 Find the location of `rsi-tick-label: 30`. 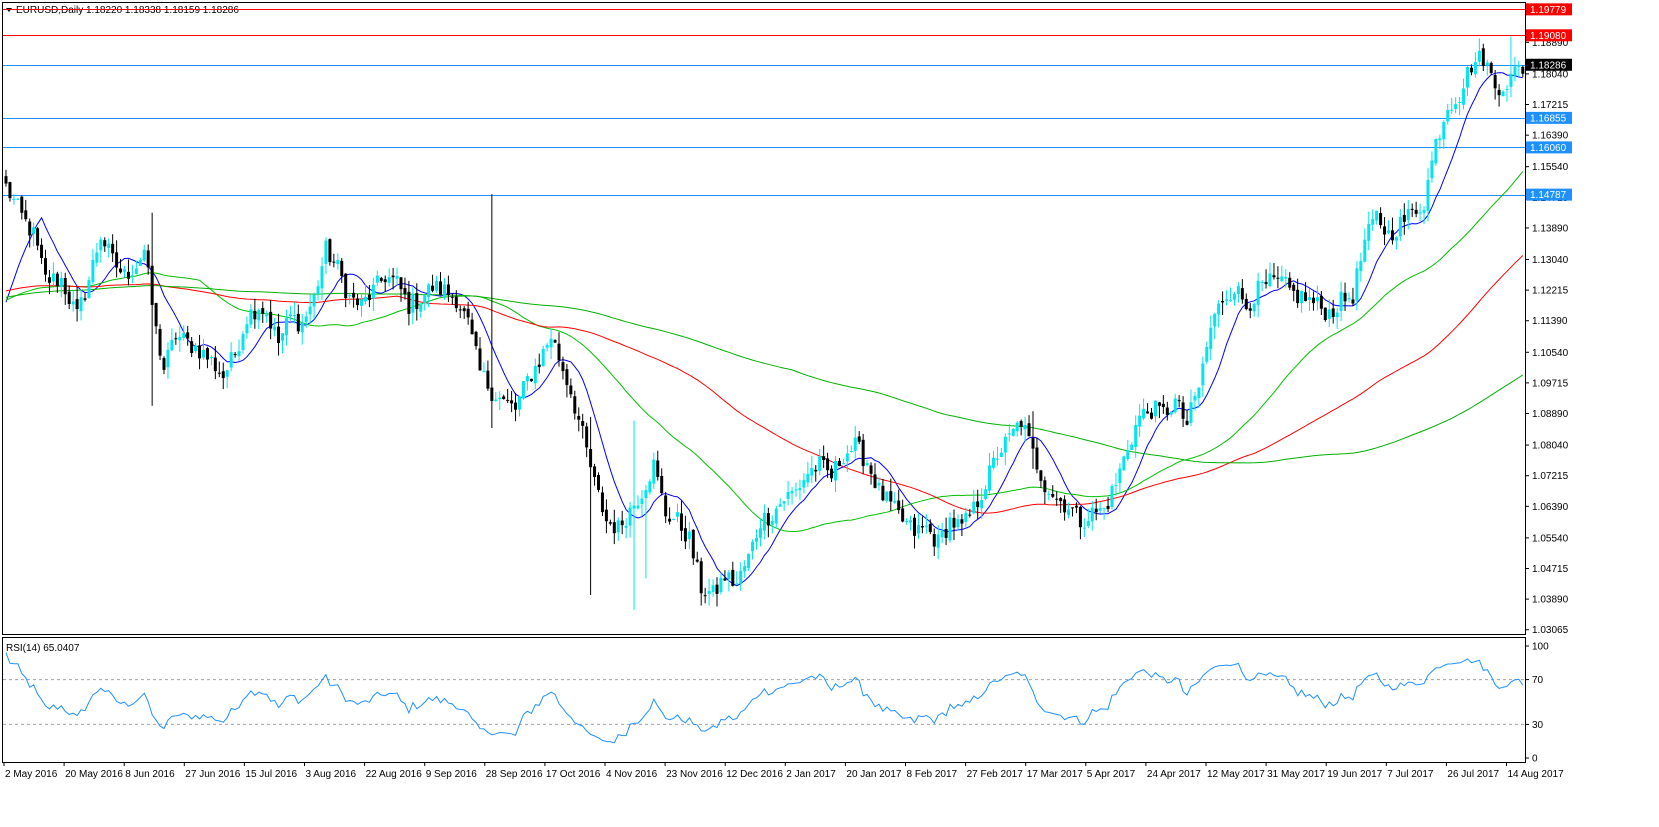

rsi-tick-label: 30 is located at coordinates (1538, 725).